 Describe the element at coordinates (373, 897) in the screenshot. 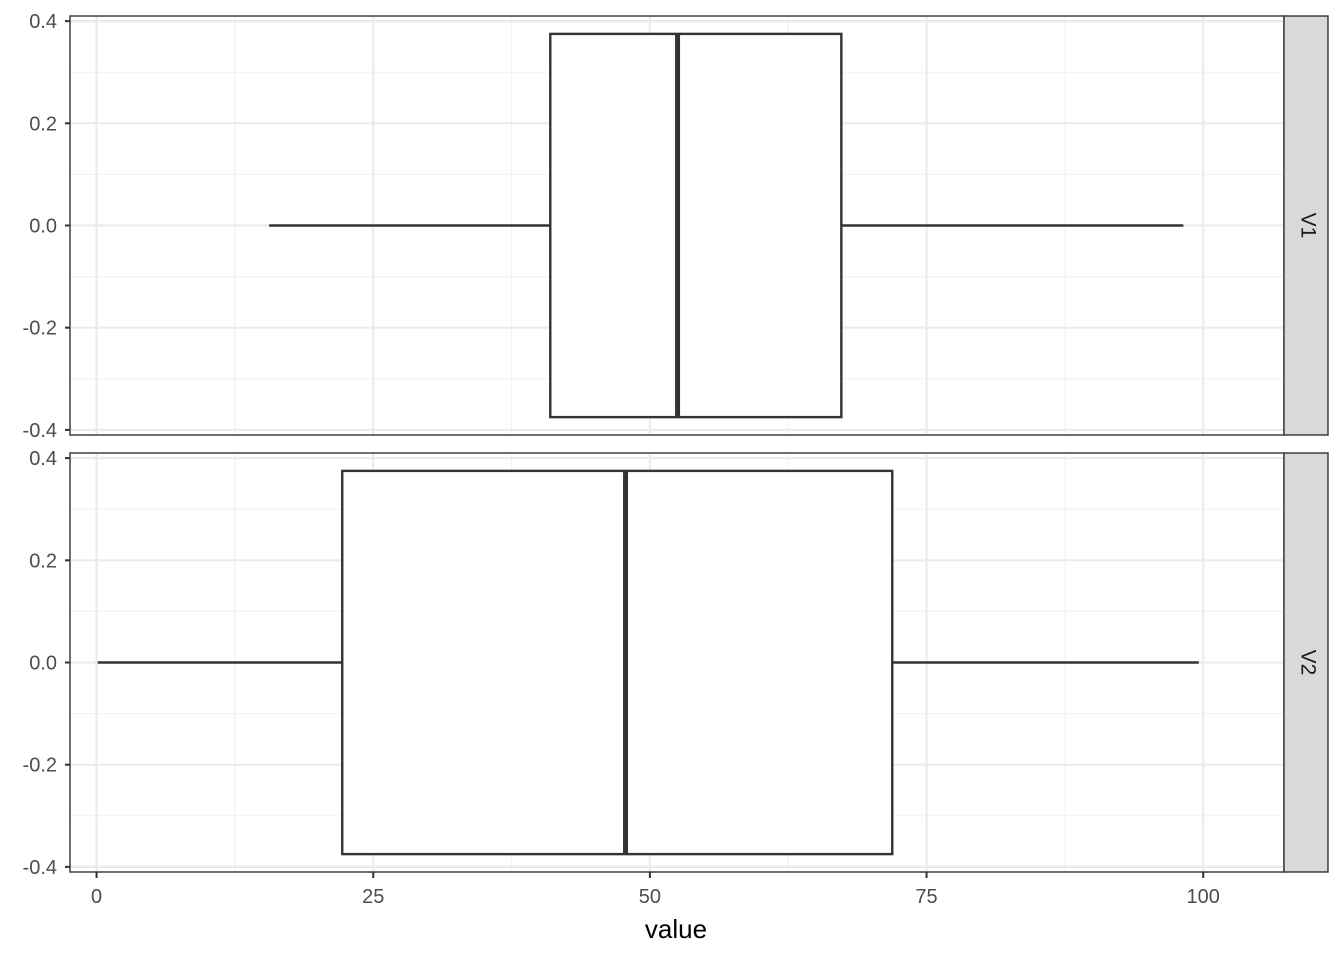

I see `x-tick-label: 25` at that location.